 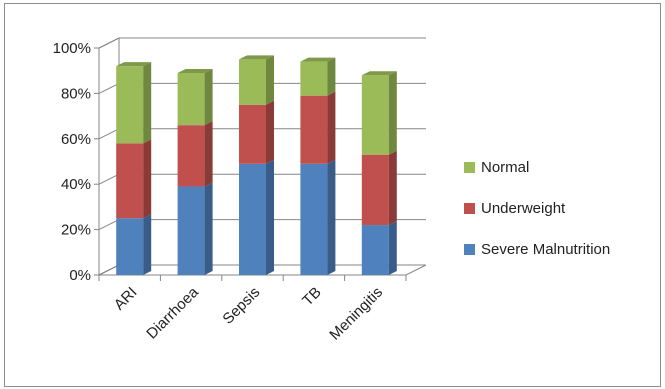 What do you see at coordinates (312, 297) in the screenshot?
I see `x-category-label-tb: TB` at bounding box center [312, 297].